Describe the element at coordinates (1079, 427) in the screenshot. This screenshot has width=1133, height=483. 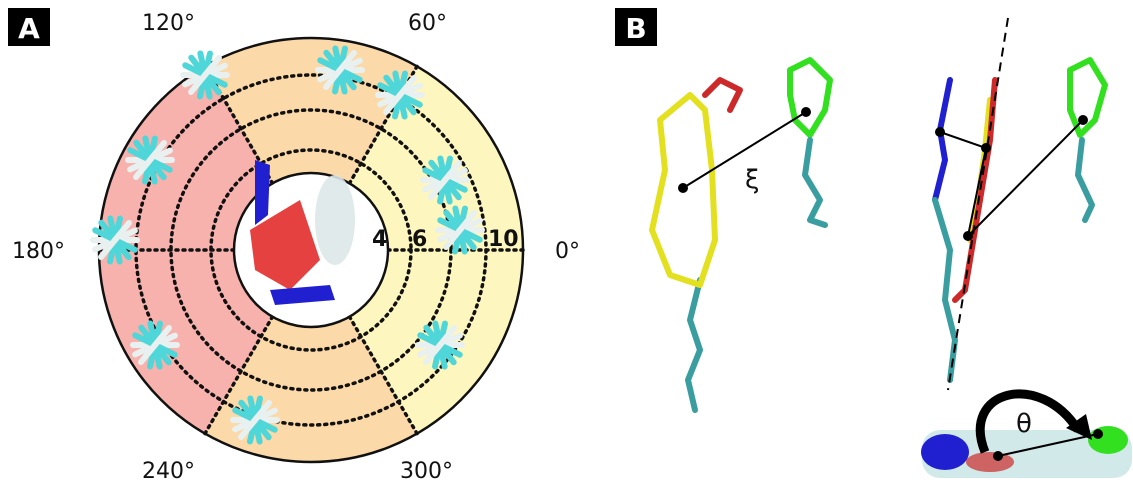
I see `arrow-head` at that location.